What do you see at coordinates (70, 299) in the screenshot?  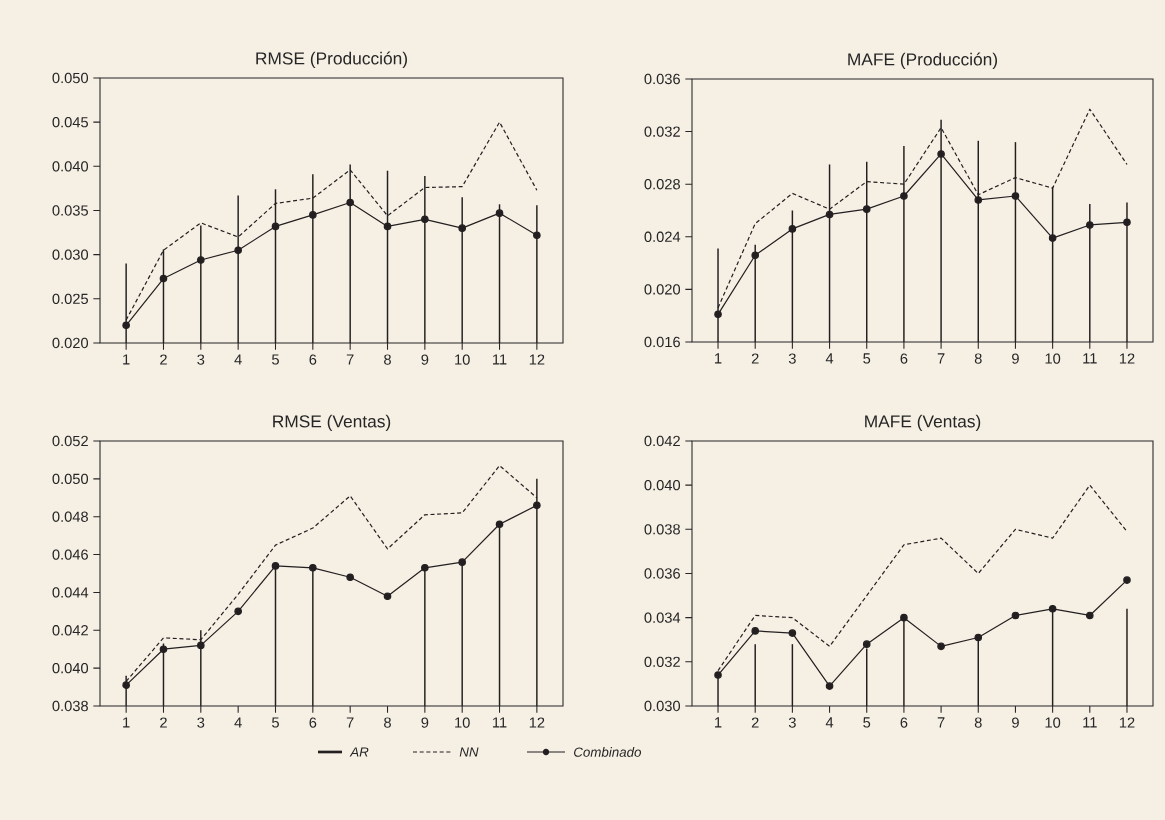 I see `y-tick-label: 0.025` at bounding box center [70, 299].